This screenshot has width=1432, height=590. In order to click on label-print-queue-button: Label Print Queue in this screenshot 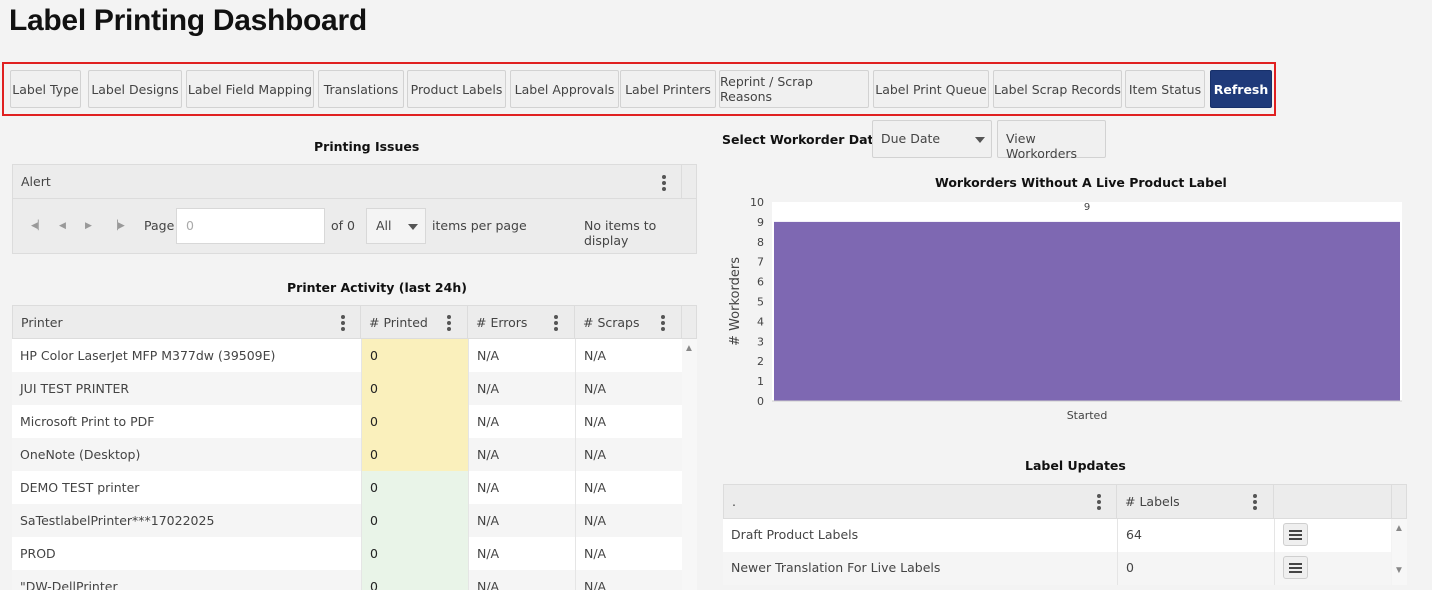, I will do `click(931, 89)`.